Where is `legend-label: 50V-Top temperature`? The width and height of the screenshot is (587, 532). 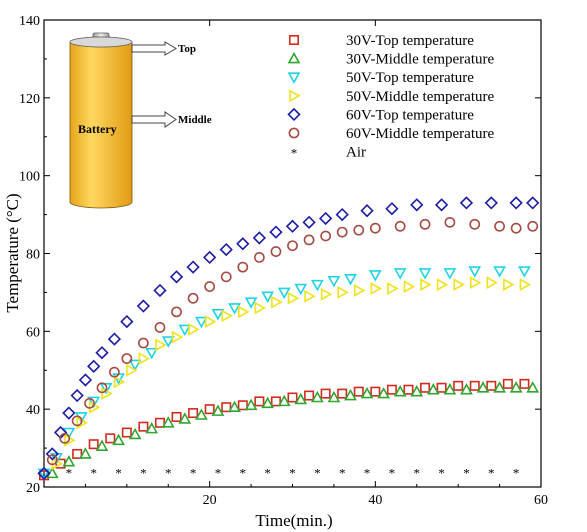 legend-label: 50V-Top temperature is located at coordinates (410, 78).